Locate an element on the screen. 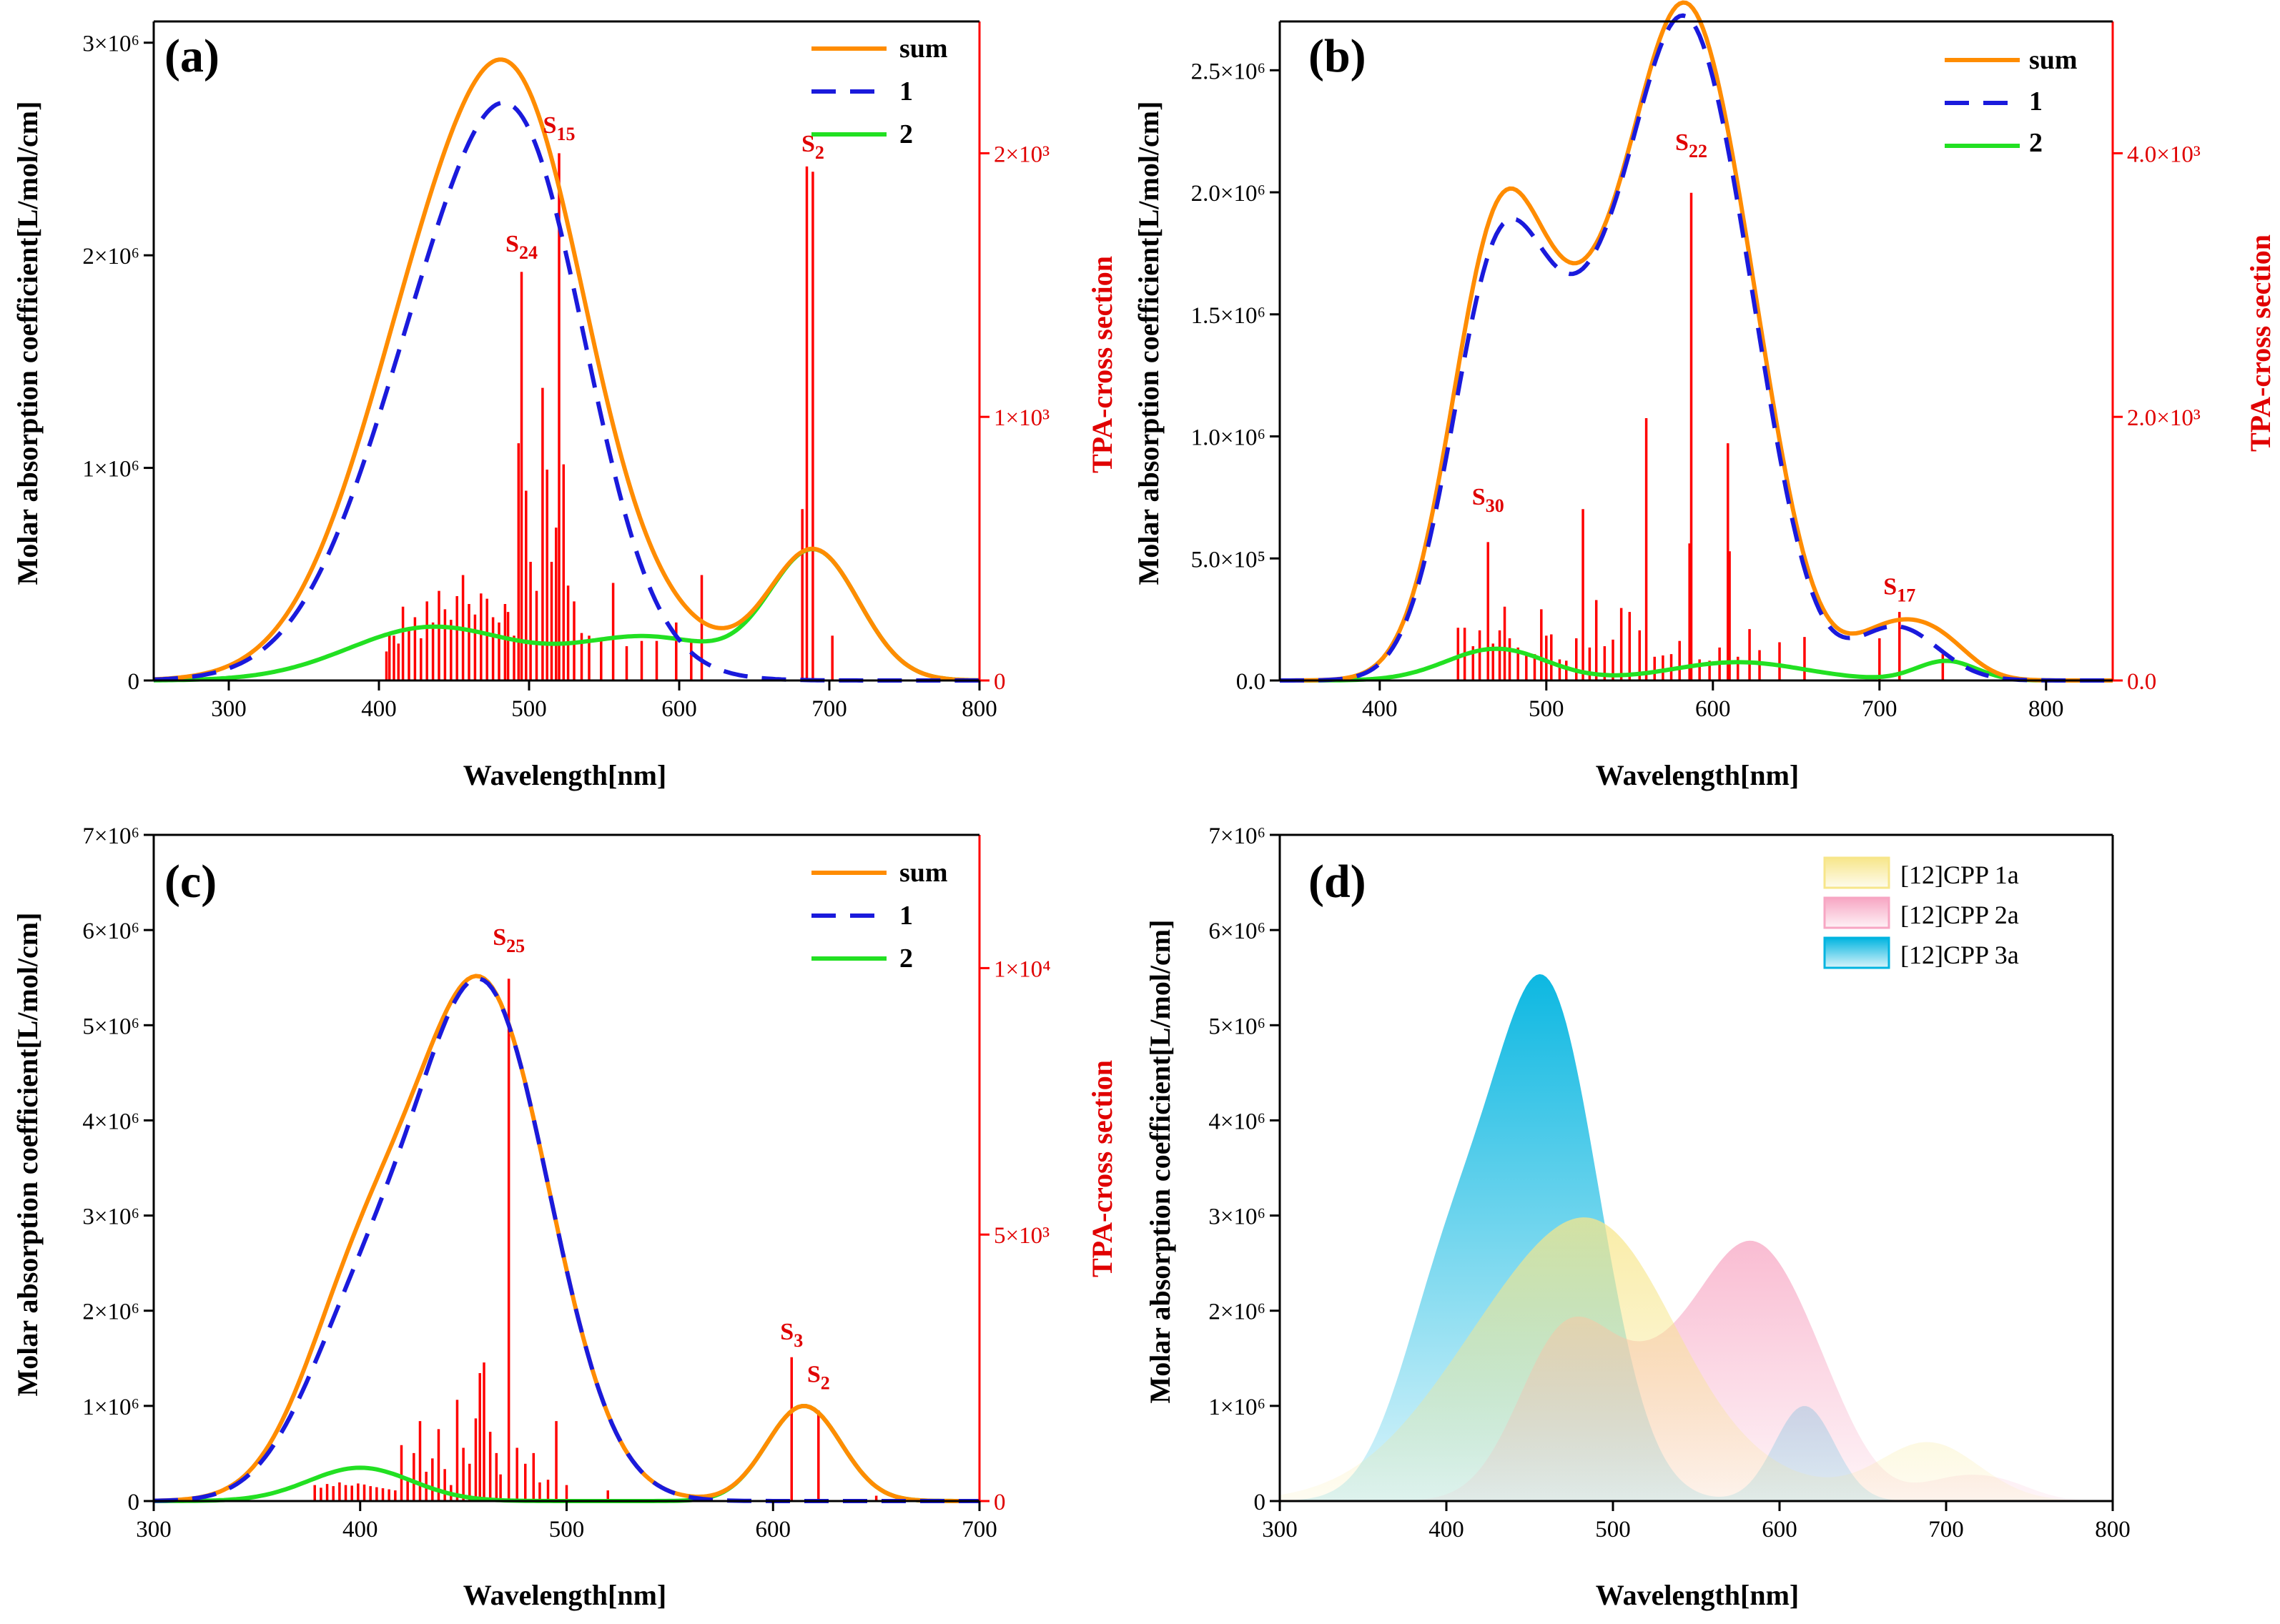 This screenshot has height=1624, width=2280. state-label-sub: 3 is located at coordinates (798, 1341).